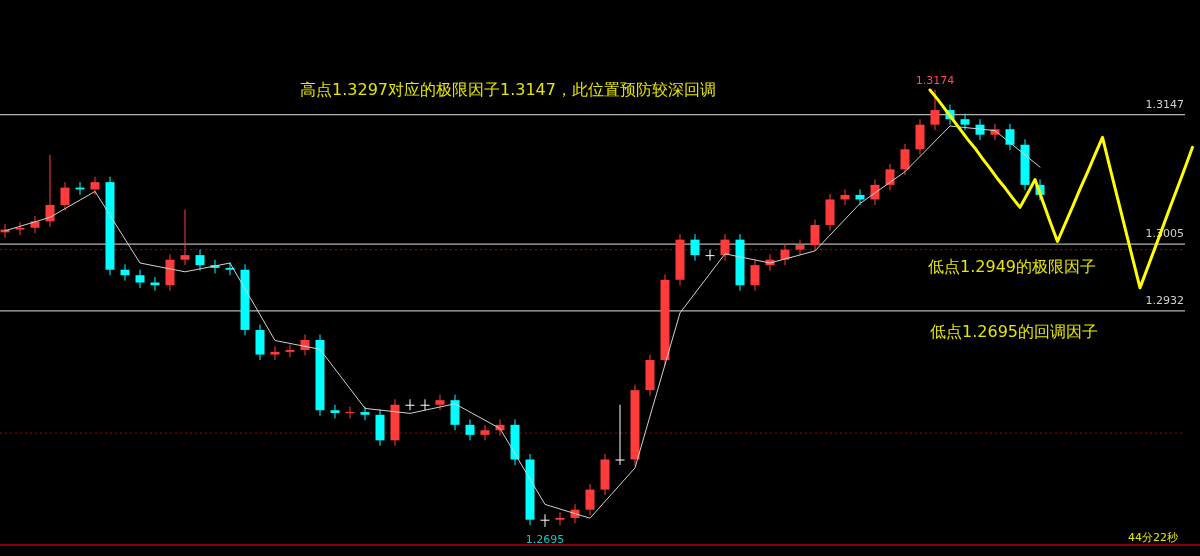 This screenshot has width=1200, height=556. I want to click on annotation: 高点1.3297对应的极限因子1.3147，此位置预防较深回调, so click(508, 89).